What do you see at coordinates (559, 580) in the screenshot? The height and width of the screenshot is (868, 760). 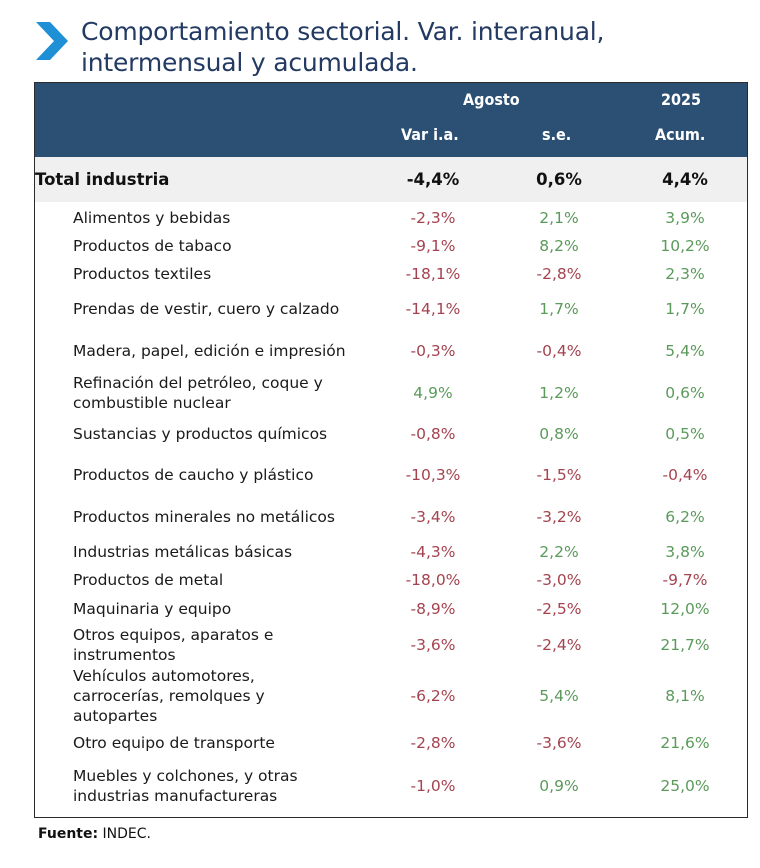 I see `value-se: -3,0%` at bounding box center [559, 580].